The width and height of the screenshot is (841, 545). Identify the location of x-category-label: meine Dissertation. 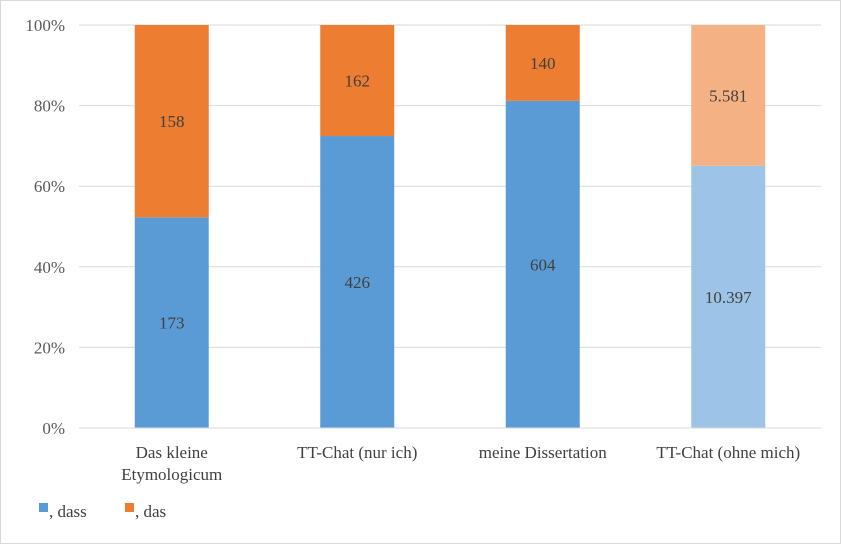
(543, 452).